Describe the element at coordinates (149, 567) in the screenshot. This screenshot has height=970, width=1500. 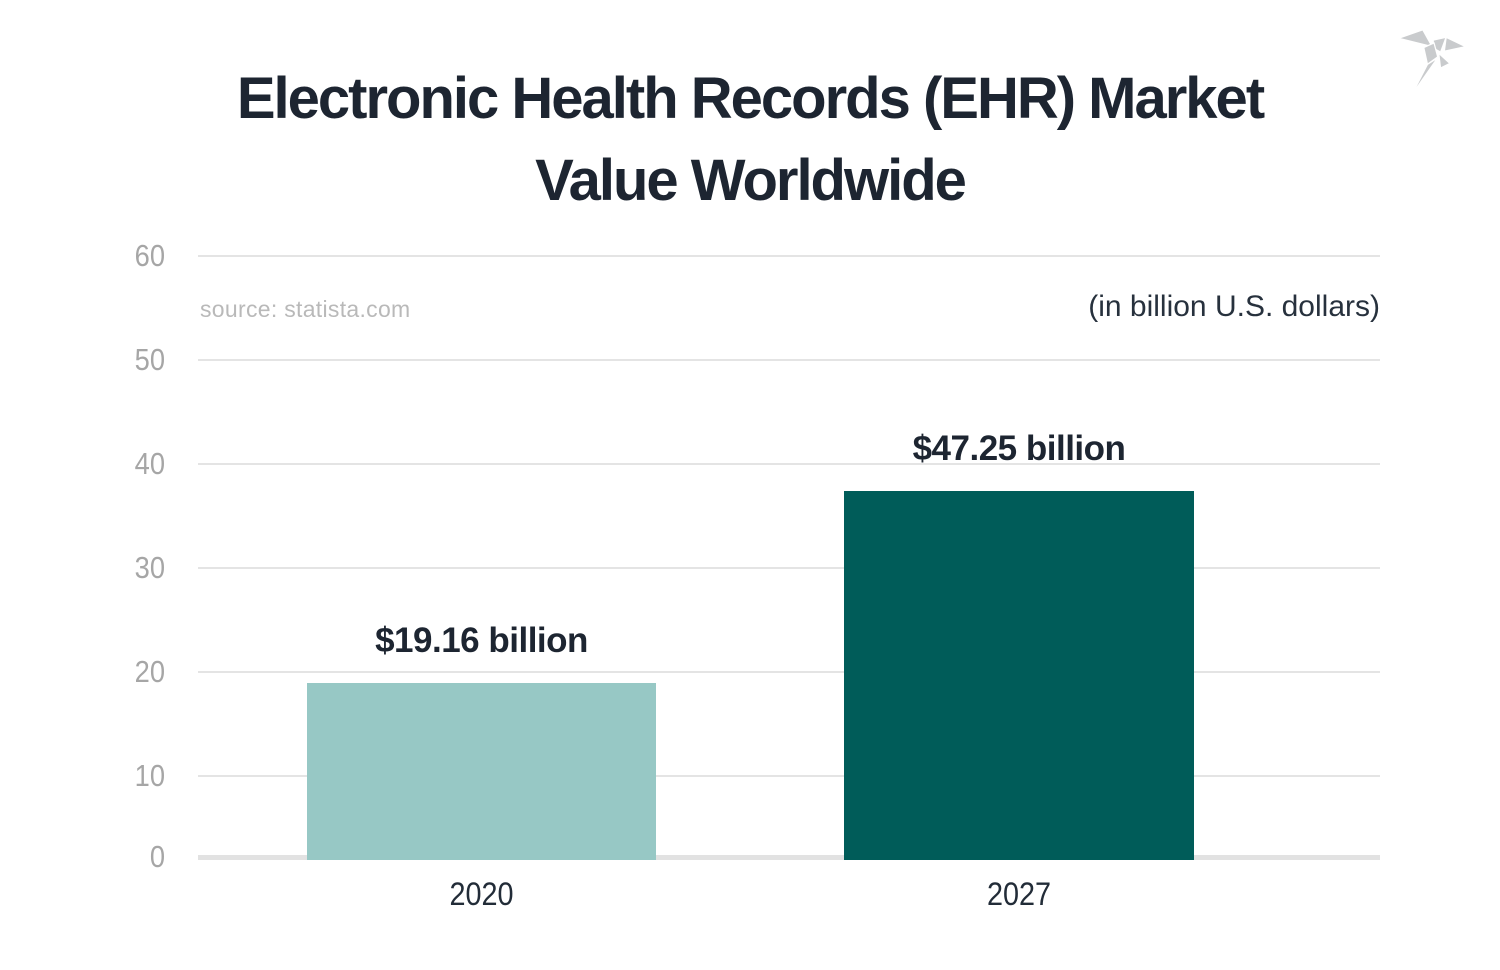
I see `y-tick-label-30: 30` at that location.